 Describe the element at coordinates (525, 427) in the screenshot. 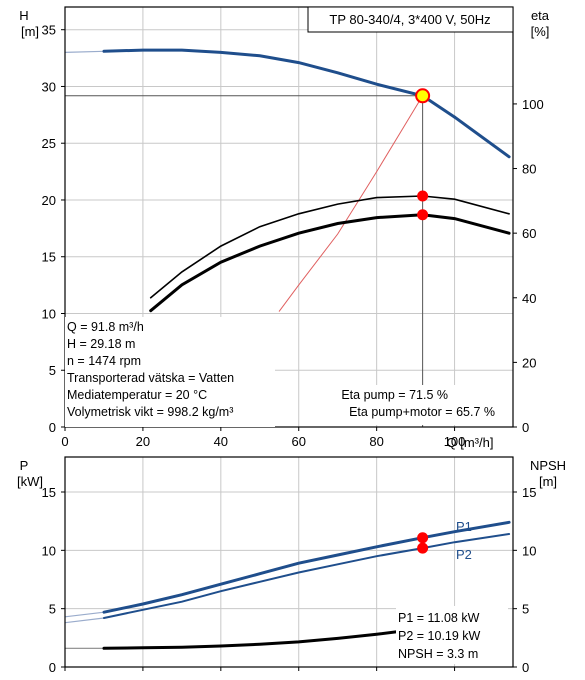

I see `top-y2tick-0: 0` at that location.